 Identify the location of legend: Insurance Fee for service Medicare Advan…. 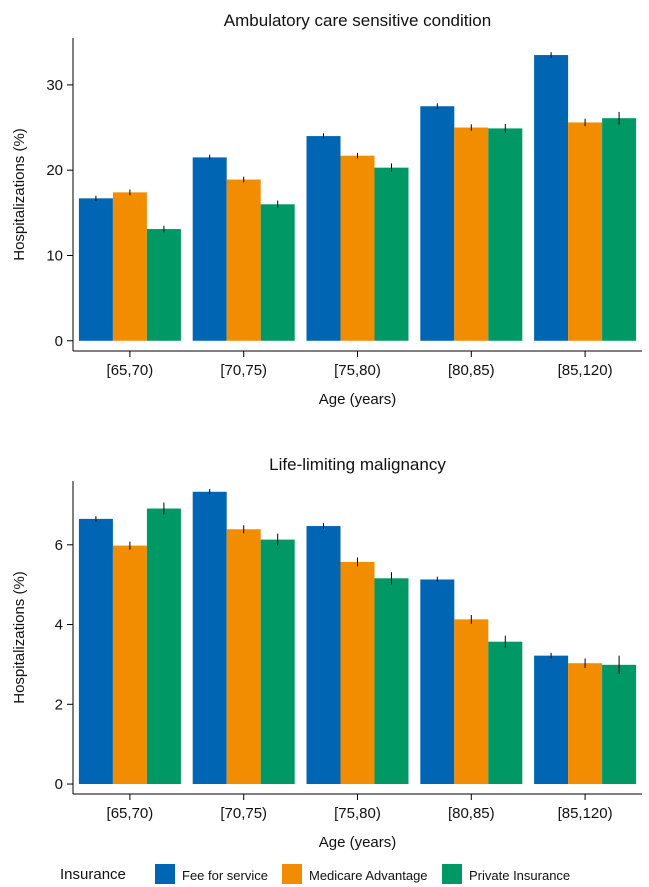
(315, 874).